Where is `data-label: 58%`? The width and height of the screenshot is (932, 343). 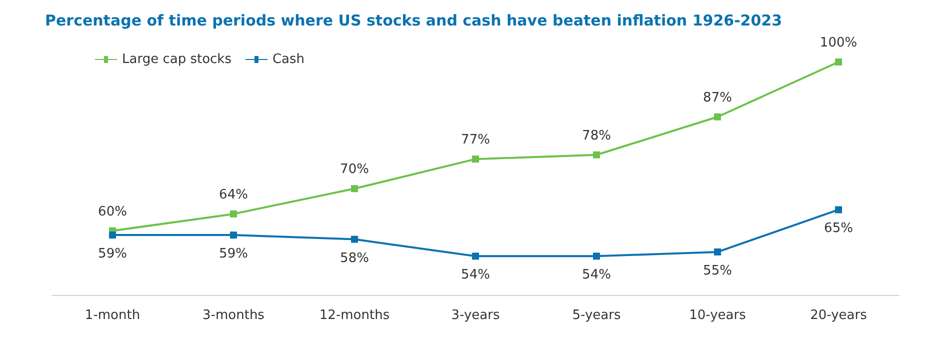
data-label: 58% is located at coordinates (354, 258).